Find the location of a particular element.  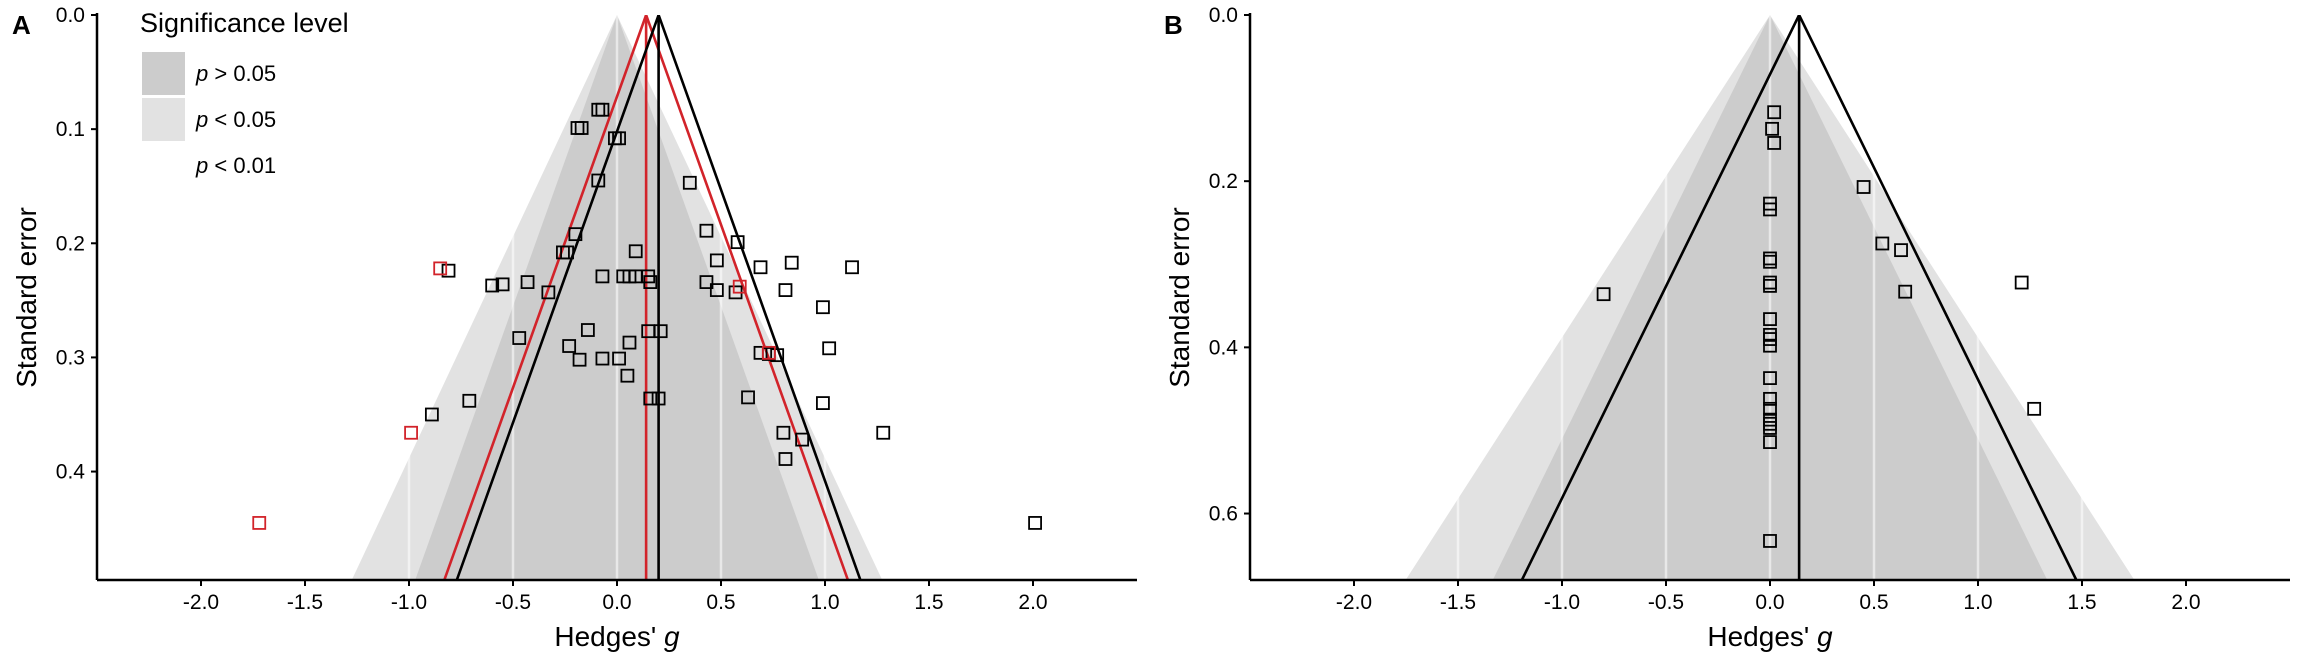

x-tick-label: 0.0 is located at coordinates (1769, 602).